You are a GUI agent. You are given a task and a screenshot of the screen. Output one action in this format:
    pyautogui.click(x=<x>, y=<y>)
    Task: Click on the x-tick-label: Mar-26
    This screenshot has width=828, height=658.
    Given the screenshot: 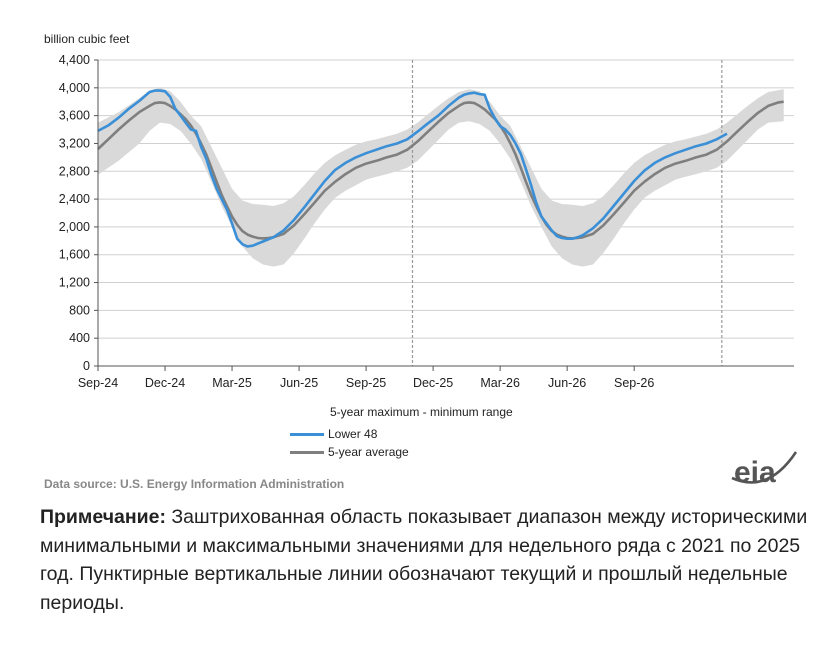 What is the action you would take?
    pyautogui.click(x=500, y=383)
    